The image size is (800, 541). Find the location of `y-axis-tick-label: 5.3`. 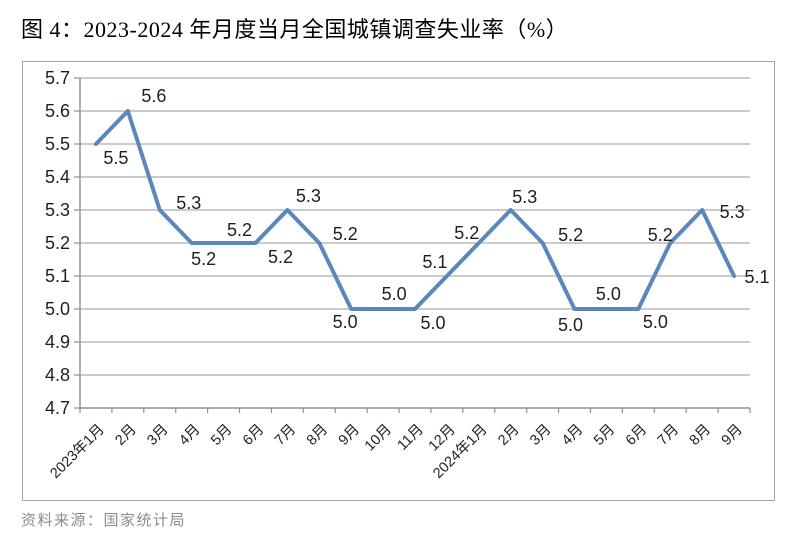

y-axis-tick-label: 5.3 is located at coordinates (57, 210).